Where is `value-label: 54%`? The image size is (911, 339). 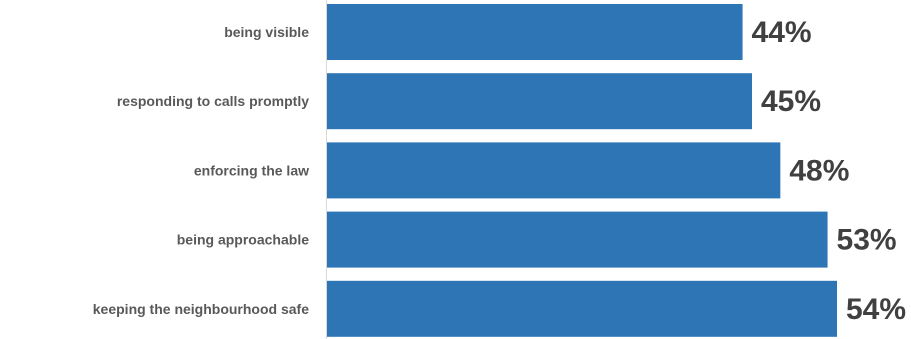
value-label: 54% is located at coordinates (876, 309).